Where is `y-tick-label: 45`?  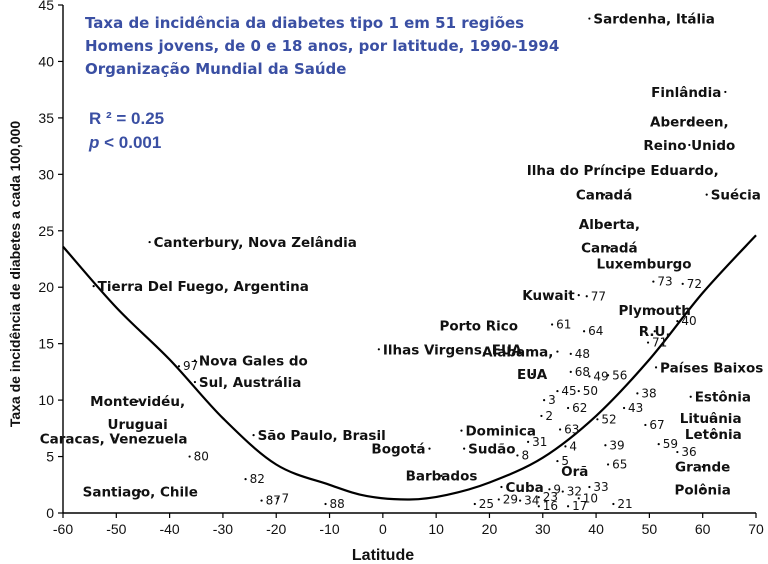
y-tick-label: 45 is located at coordinates (46, 6).